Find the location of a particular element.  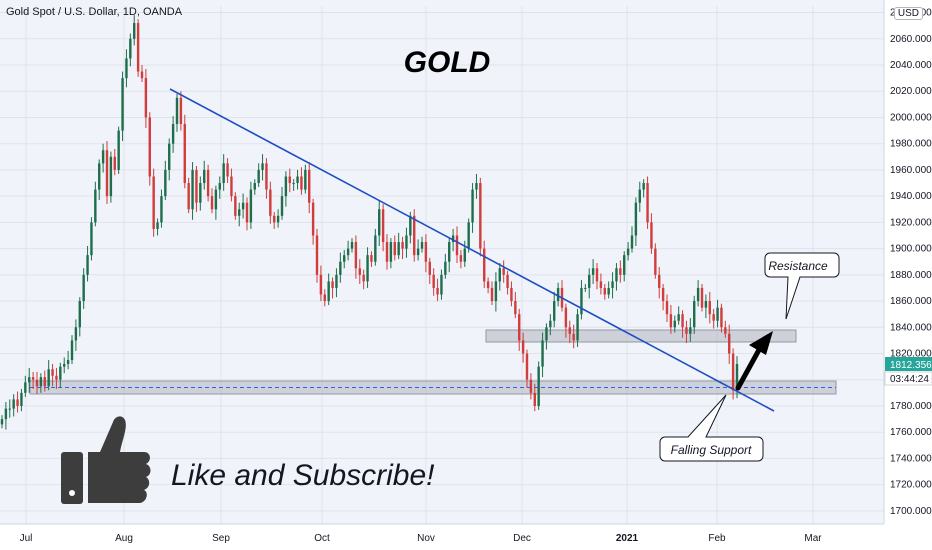

countdown-value: 03:44:24 is located at coordinates (909, 379).